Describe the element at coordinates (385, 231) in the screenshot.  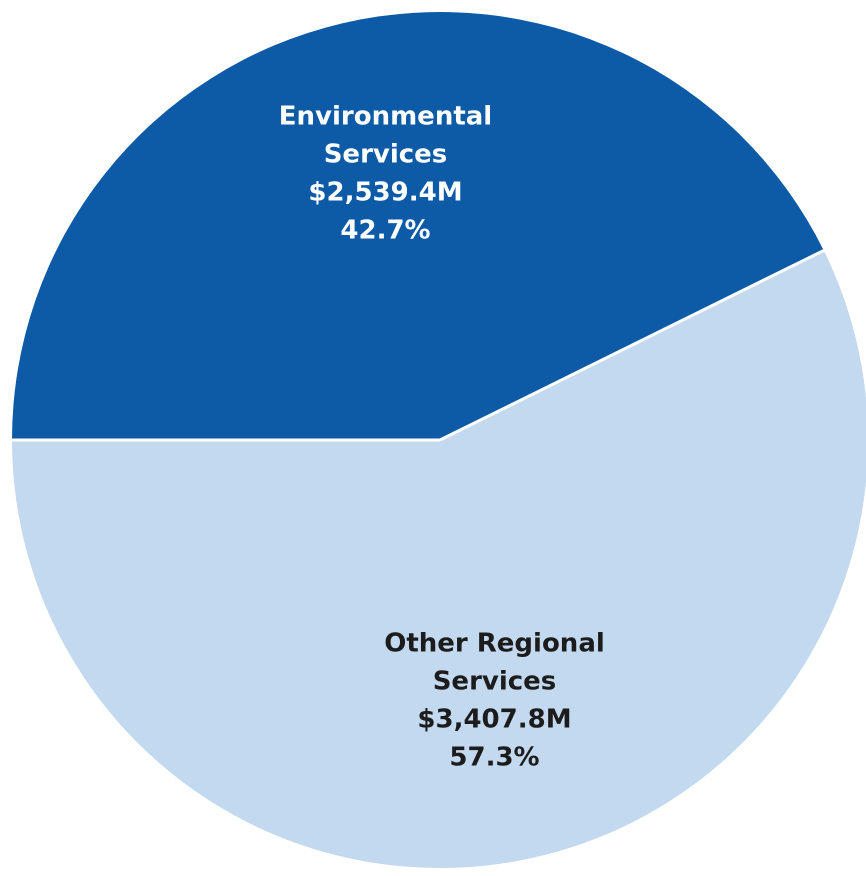
I see `slice-label-environmental-percent: 42.7%` at that location.